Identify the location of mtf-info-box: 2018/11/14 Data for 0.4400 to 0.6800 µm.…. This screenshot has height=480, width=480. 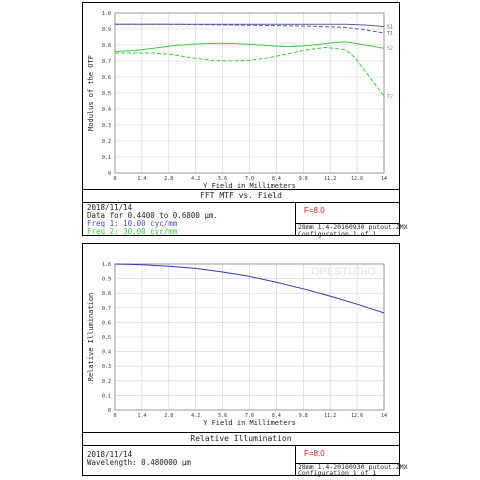
(245, 220).